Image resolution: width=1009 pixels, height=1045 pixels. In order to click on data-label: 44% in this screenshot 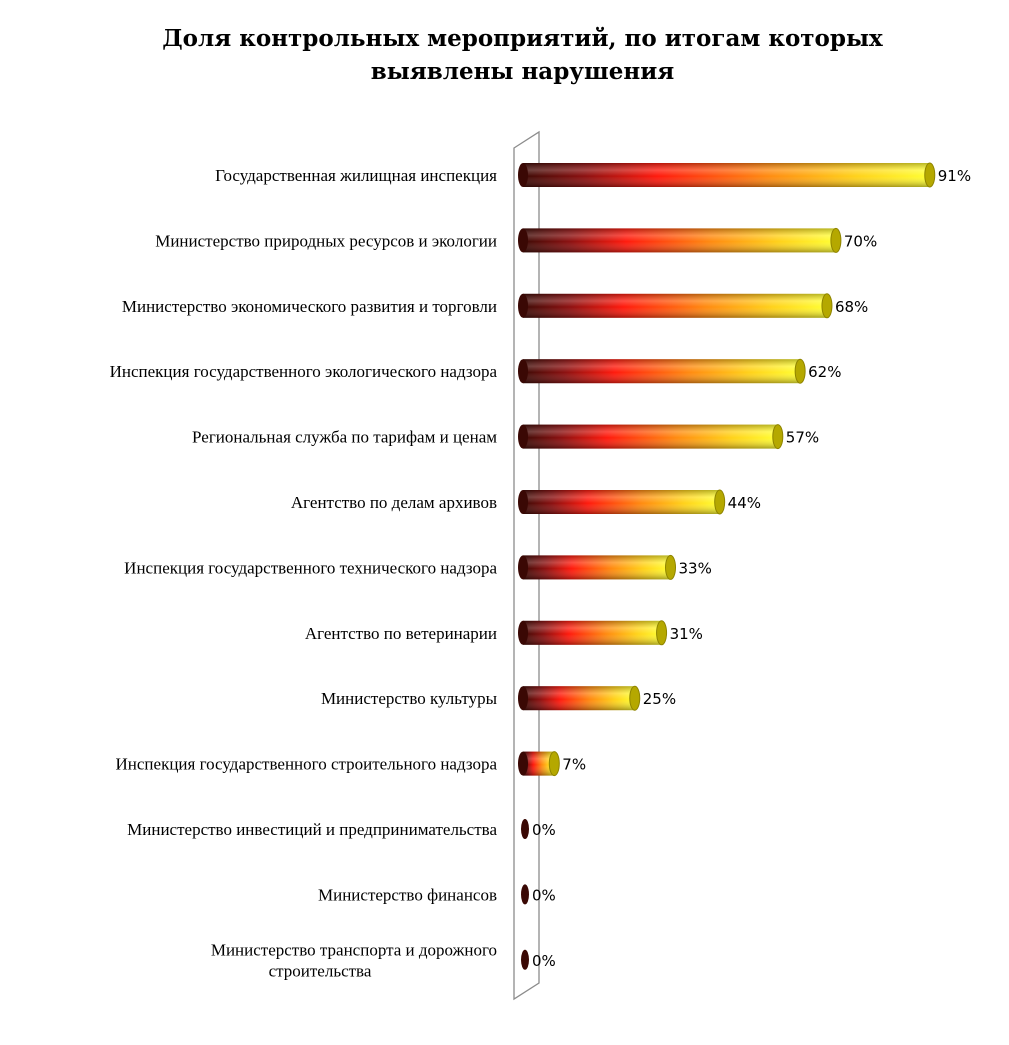, I will do `click(744, 503)`.